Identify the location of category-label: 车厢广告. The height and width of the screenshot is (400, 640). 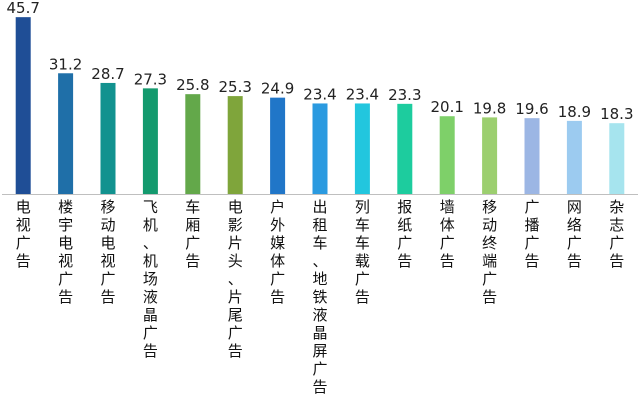
(192, 234).